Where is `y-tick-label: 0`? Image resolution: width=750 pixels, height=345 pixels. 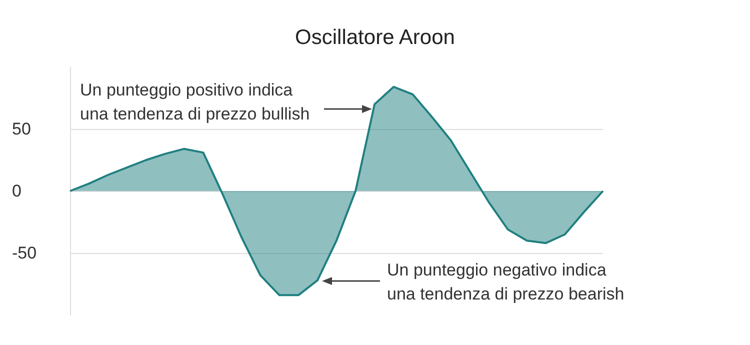 y-tick-label: 0 is located at coordinates (17, 191).